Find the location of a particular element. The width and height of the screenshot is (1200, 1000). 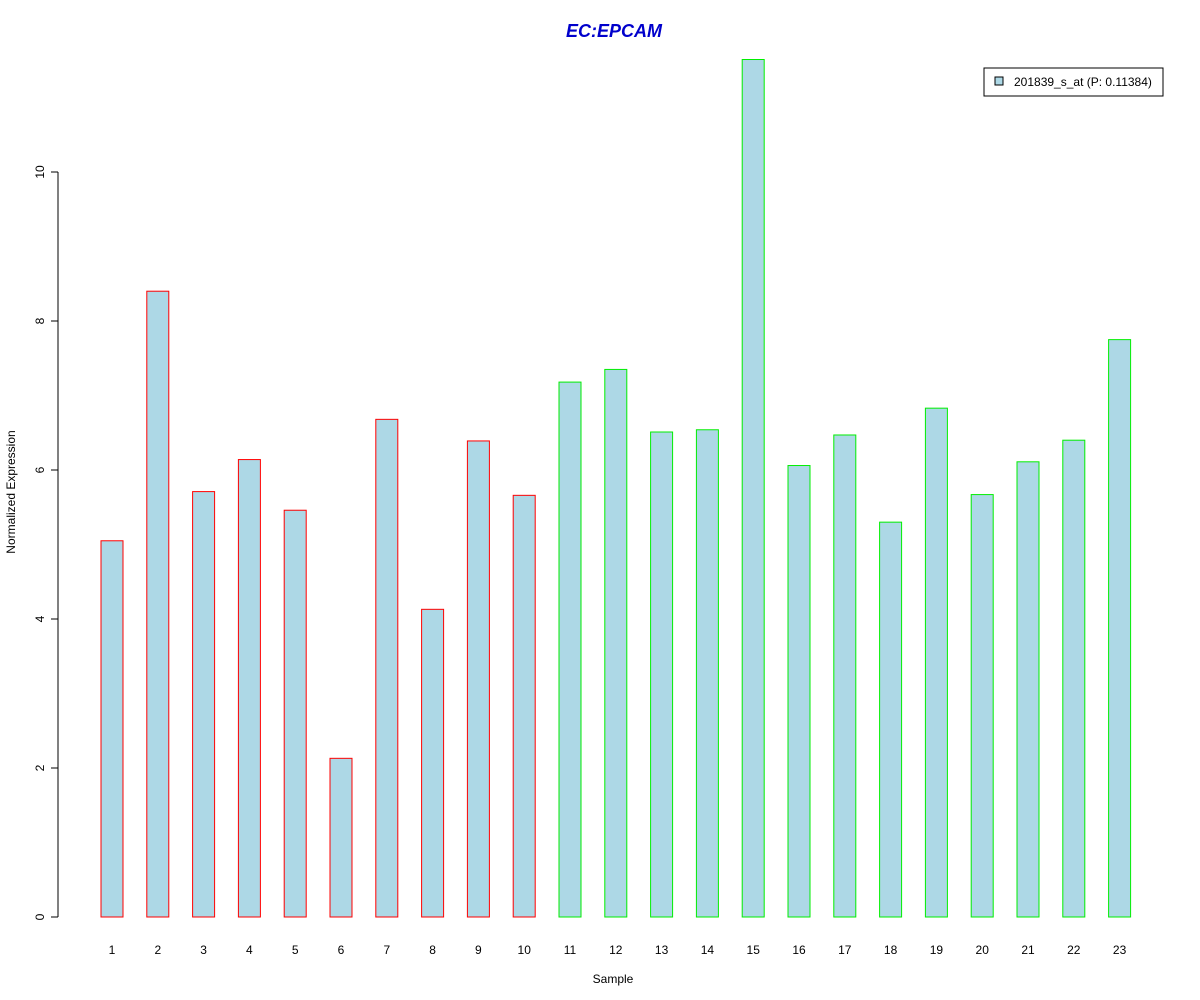

x-axis-tick-label: 15 is located at coordinates (754, 950).